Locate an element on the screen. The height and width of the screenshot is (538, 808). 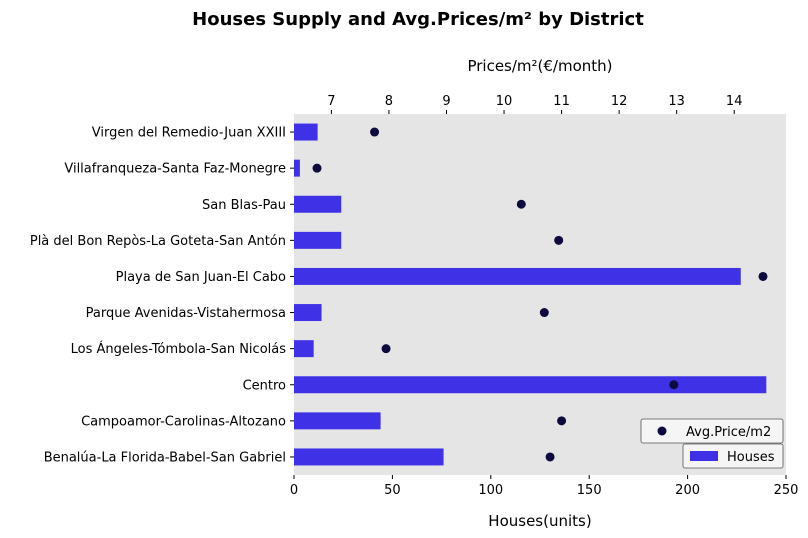
legend-marker-price is located at coordinates (662, 431).